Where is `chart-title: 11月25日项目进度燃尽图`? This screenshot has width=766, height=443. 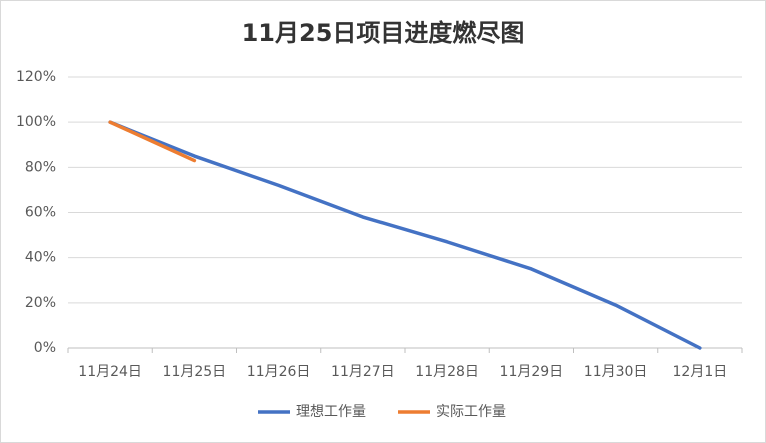
chart-title: 11月25日项目进度燃尽图 is located at coordinates (383, 33).